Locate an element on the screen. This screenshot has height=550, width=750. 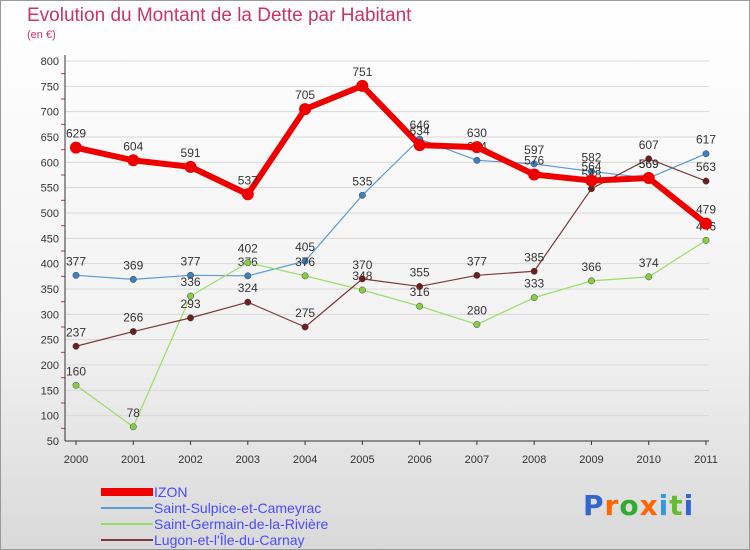
y-tick-label: 500 is located at coordinates (50, 214).